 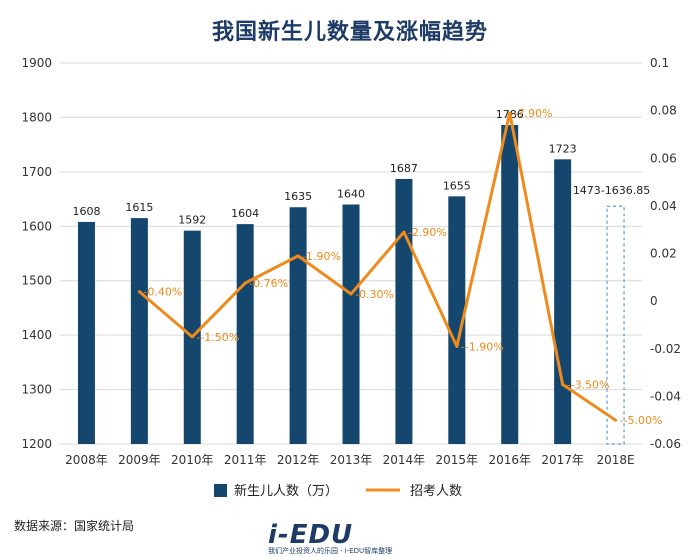 What do you see at coordinates (139, 460) in the screenshot?
I see `x-tick-label: 2009年` at bounding box center [139, 460].